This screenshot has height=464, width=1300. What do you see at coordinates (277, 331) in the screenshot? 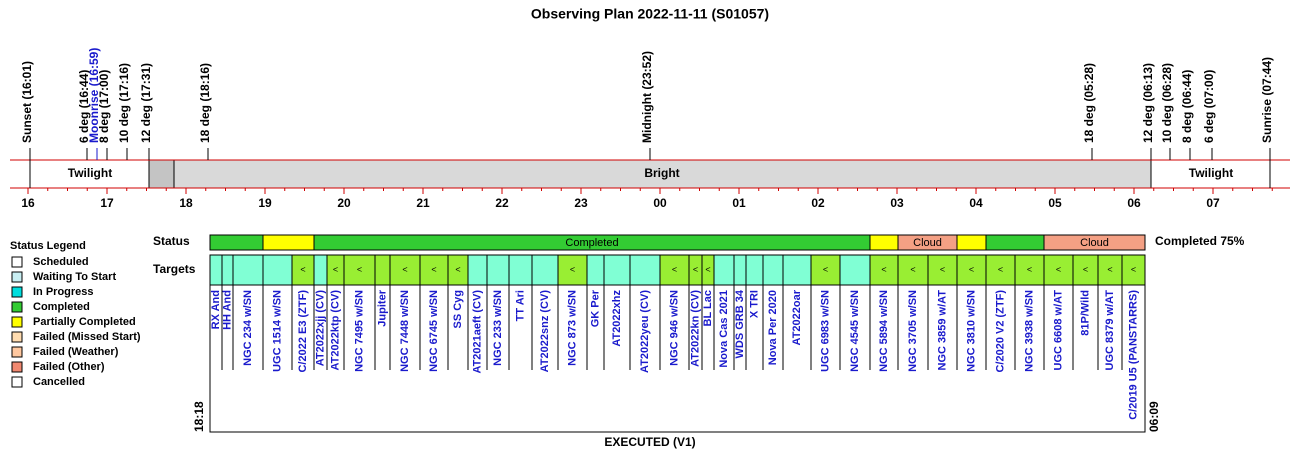
I see `target-name: UGC 1514 w/SN` at bounding box center [277, 331].